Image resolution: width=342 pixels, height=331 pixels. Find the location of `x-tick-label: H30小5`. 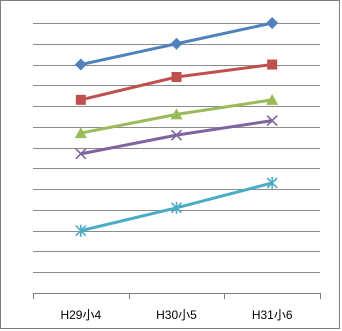

x-tick-label: H30小5 is located at coordinates (176, 315).